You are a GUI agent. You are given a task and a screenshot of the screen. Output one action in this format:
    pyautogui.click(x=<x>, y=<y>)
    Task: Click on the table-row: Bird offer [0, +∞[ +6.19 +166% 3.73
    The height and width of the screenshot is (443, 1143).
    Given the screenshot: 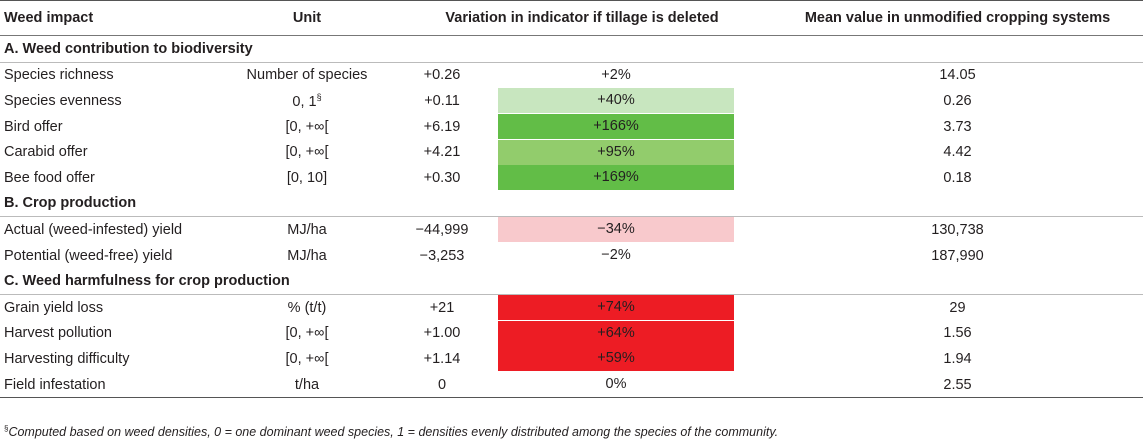 What is the action you would take?
    pyautogui.click(x=571, y=127)
    